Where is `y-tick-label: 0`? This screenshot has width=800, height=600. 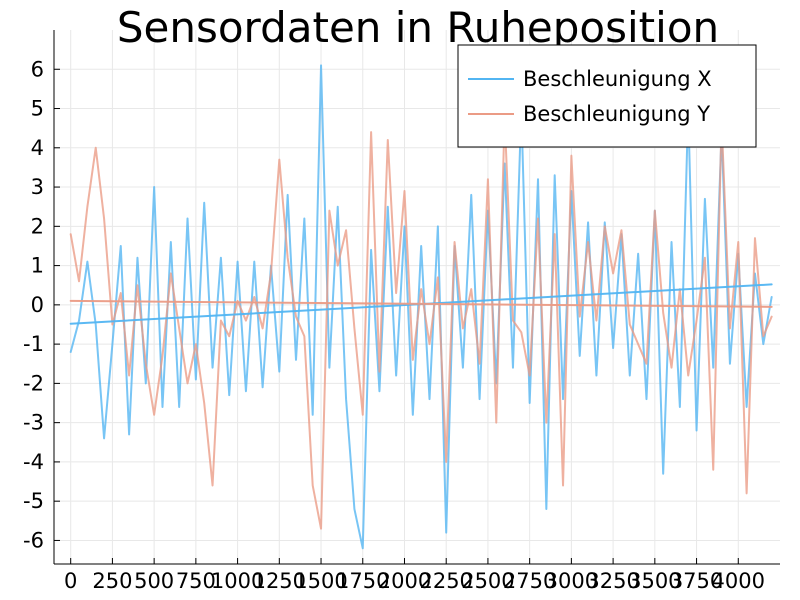
y-tick-label: 0 is located at coordinates (37, 305).